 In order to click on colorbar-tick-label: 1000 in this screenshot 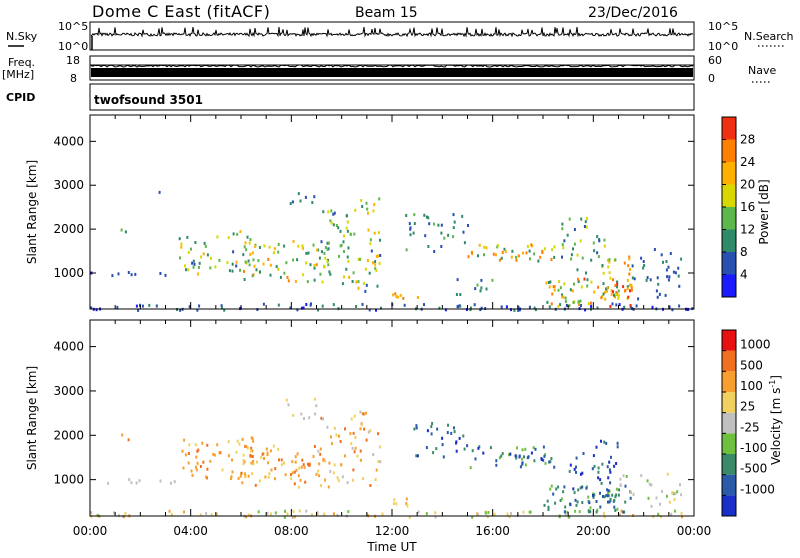, I will do `click(755, 345)`.